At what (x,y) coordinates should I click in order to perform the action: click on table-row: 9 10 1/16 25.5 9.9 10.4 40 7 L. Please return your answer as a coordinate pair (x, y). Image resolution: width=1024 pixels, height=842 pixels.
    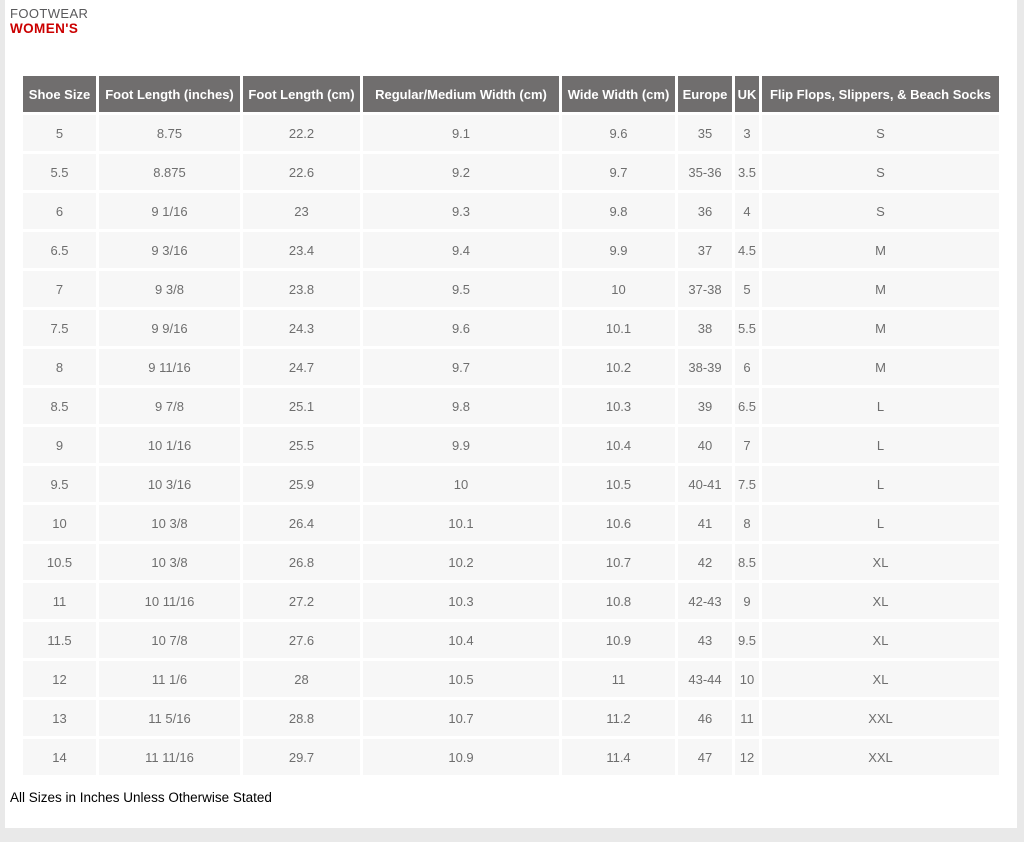
    Looking at the image, I should click on (511, 445).